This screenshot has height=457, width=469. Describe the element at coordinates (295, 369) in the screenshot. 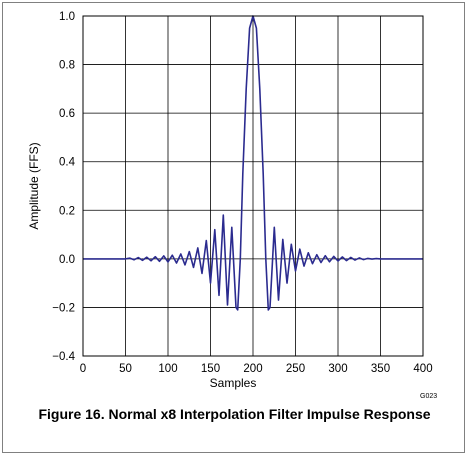

I see `x-tick-label: 250` at that location.